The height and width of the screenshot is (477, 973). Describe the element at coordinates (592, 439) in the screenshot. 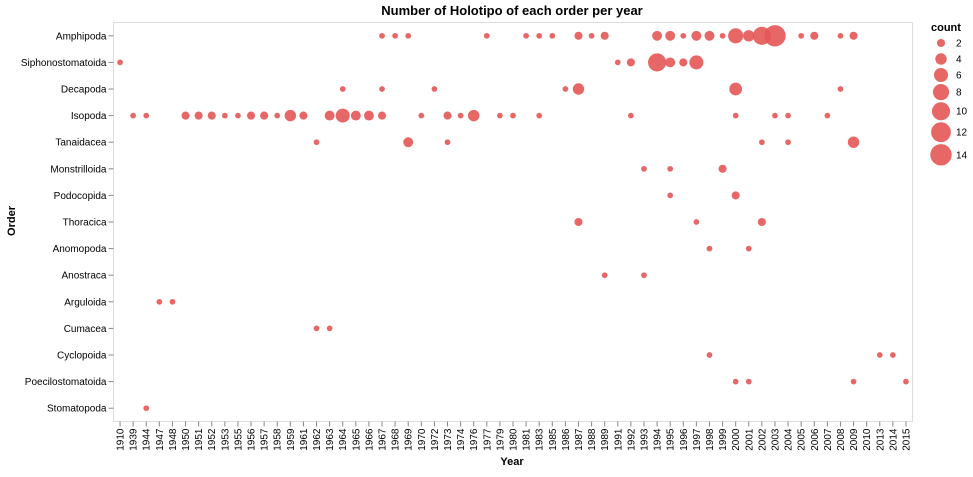

I see `x-tick-label: 1988` at that location.